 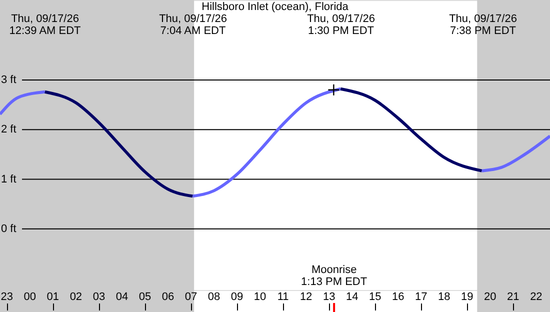 What do you see at coordinates (76, 297) in the screenshot?
I see `x-tick-label: 02` at bounding box center [76, 297].